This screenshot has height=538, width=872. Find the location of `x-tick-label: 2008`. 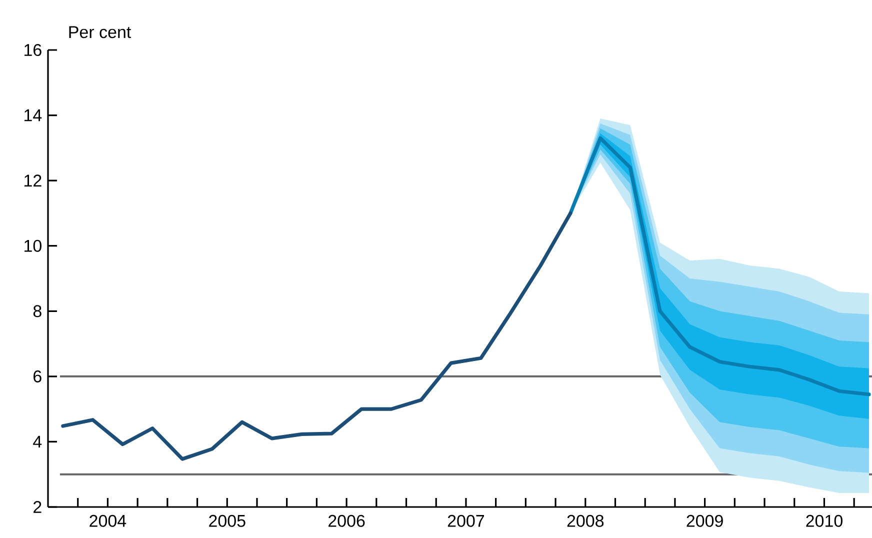

x-tick-label: 2008 is located at coordinates (585, 520).